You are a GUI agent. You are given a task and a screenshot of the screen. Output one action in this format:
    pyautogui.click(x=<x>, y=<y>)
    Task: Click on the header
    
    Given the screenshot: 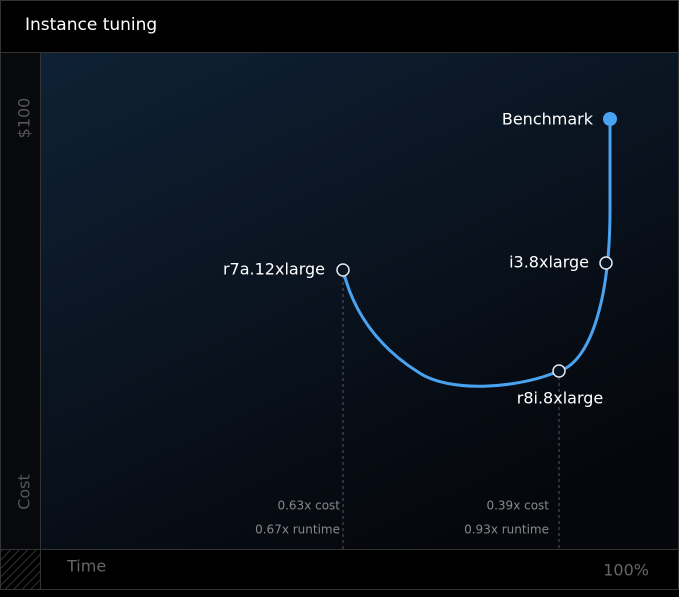 What is the action you would take?
    pyautogui.click(x=339, y=26)
    